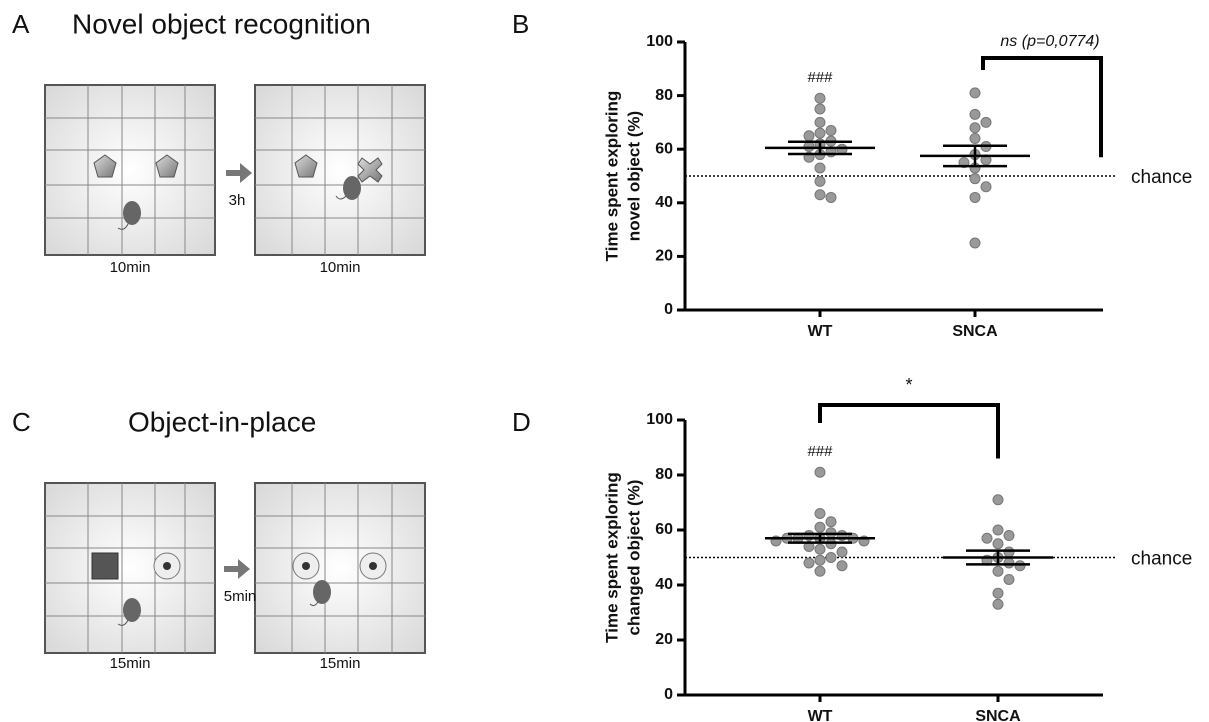 This screenshot has width=1209, height=722. I want to click on interval-label: 5min, so click(240, 596).